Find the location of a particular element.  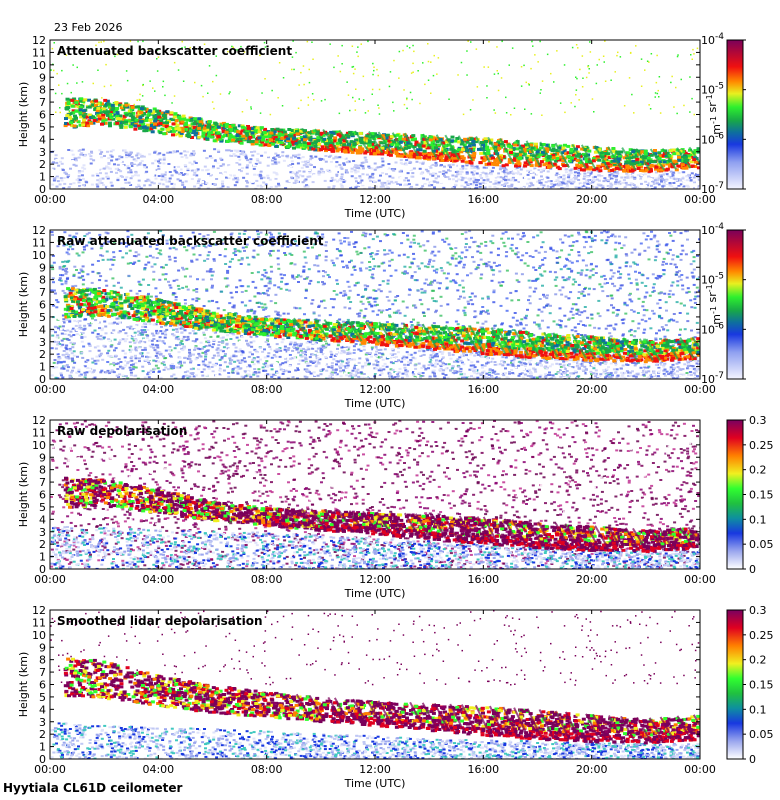

panel-title: Raw depolarisation is located at coordinates (122, 431).